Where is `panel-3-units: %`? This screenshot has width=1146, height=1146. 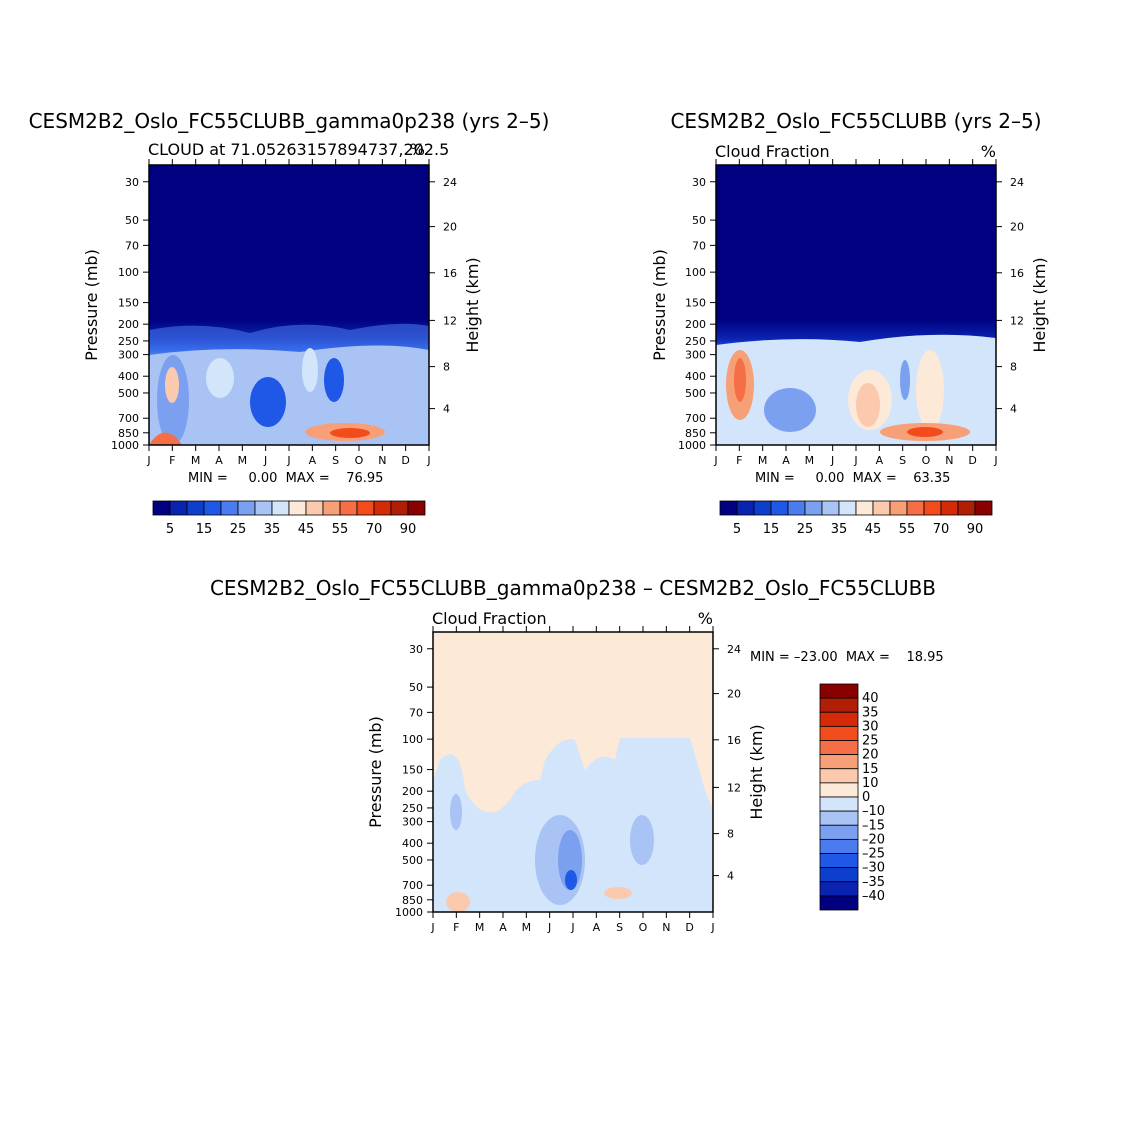 panel-3-units: % is located at coordinates (705, 618).